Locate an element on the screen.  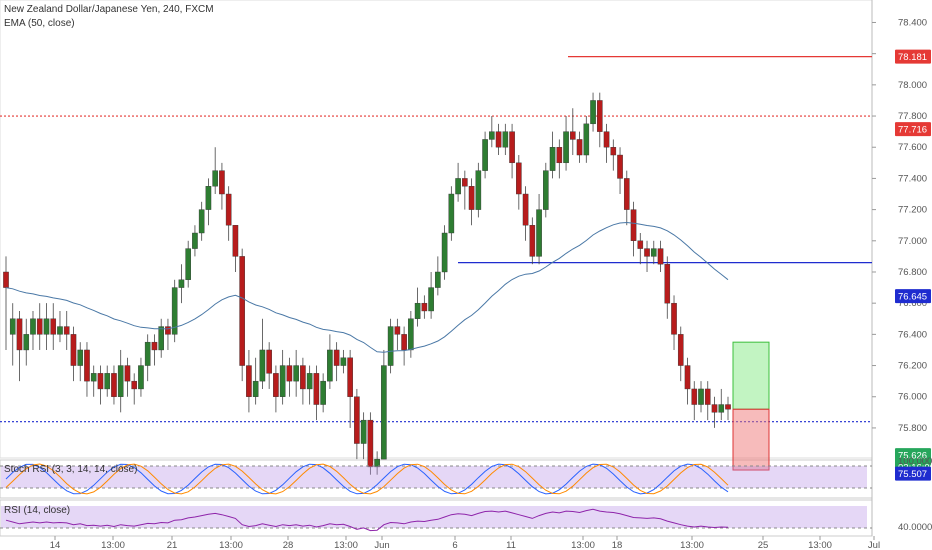
x-tick-label: 6 is located at coordinates (454, 545).